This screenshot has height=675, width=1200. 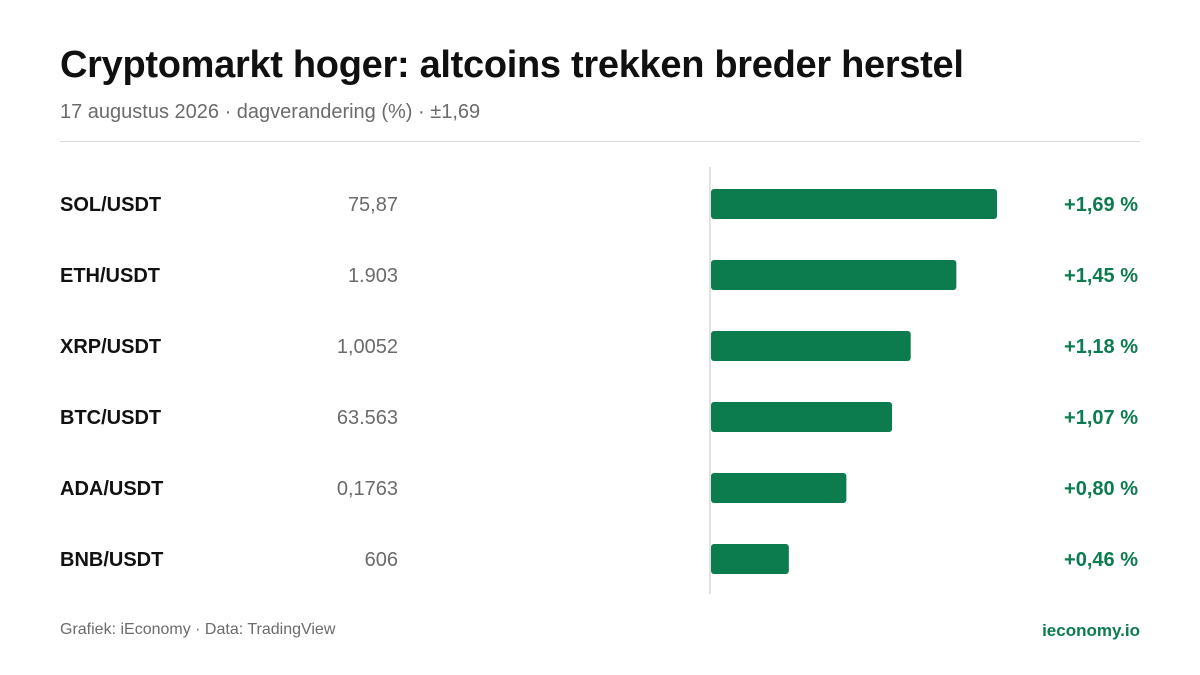 What do you see at coordinates (750, 559) in the screenshot?
I see `bar-bnb-usdt` at bounding box center [750, 559].